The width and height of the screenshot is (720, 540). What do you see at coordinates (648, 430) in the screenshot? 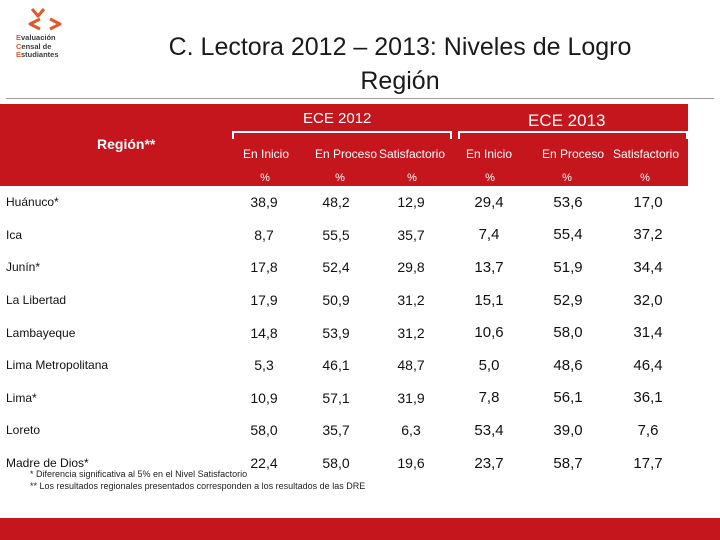
I see `value-cell: 7,6` at bounding box center [648, 430].